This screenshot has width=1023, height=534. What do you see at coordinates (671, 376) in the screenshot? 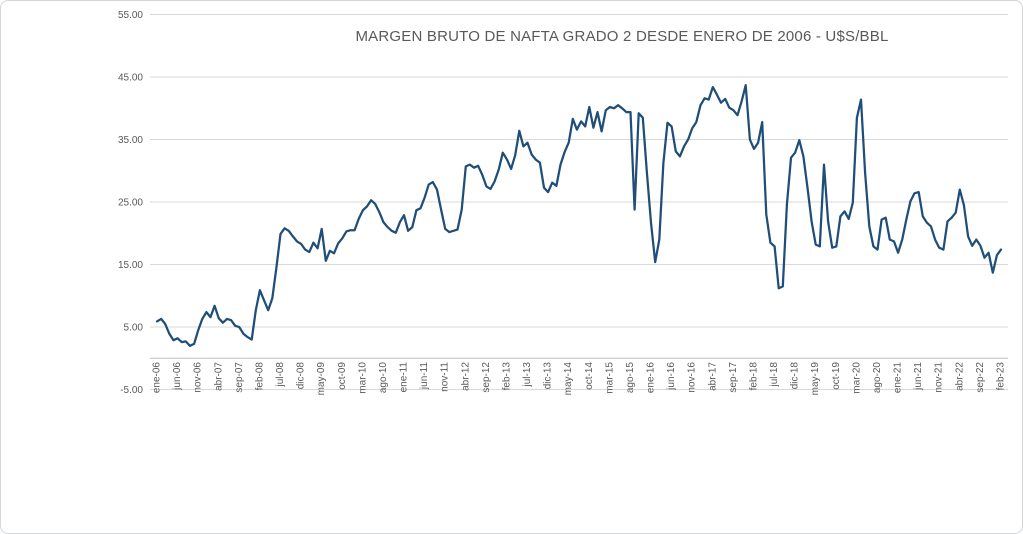
I see `x-tick-label: jun-16` at bounding box center [671, 376].